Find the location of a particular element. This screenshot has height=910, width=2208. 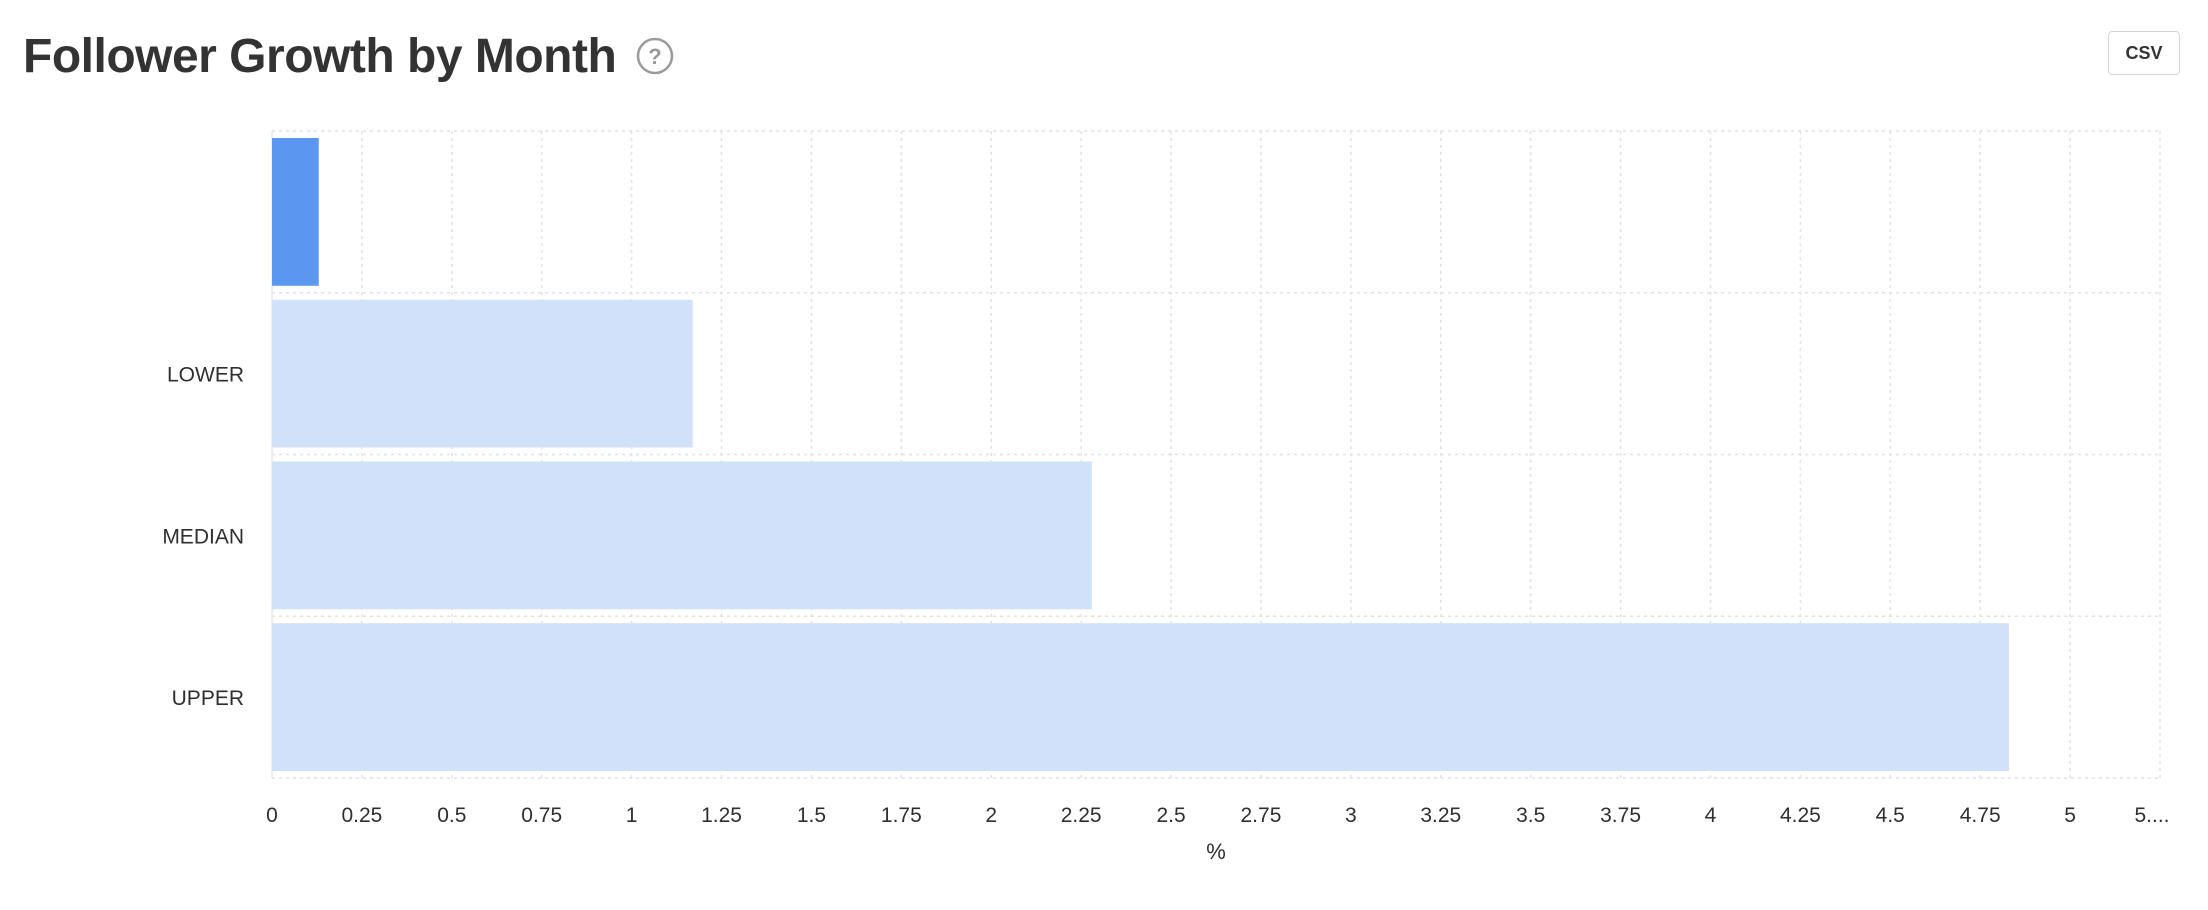

category-label: MEDIAN is located at coordinates (203, 536).